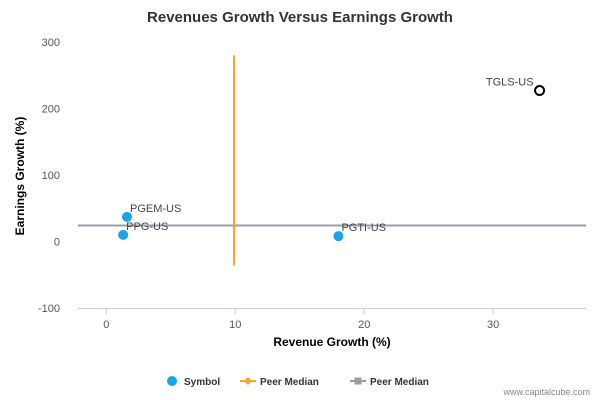 The width and height of the screenshot is (600, 400). Describe the element at coordinates (301, 319) in the screenshot. I see `x-axis-ticks: 0 10 20 30` at that location.